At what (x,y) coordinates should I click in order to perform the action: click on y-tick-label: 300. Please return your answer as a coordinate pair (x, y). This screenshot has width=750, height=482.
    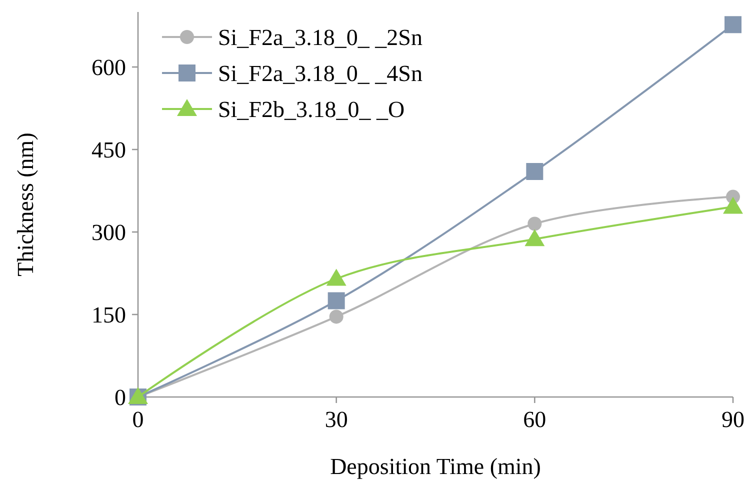
    Looking at the image, I should click on (109, 233).